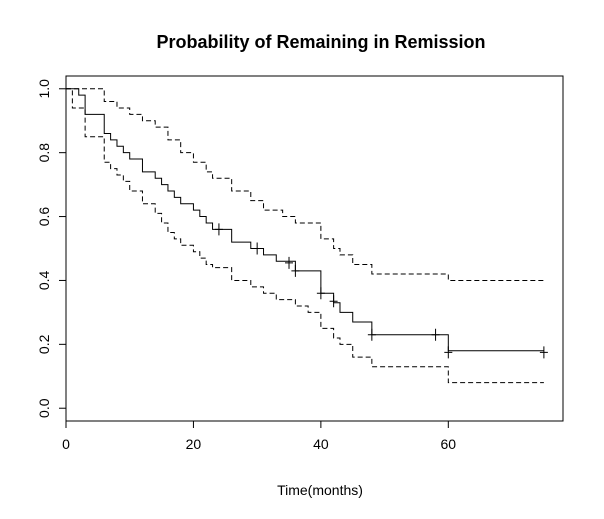 The height and width of the screenshot is (519, 604). What do you see at coordinates (44, 281) in the screenshot?
I see `y-tick-label: 0.4` at bounding box center [44, 281].